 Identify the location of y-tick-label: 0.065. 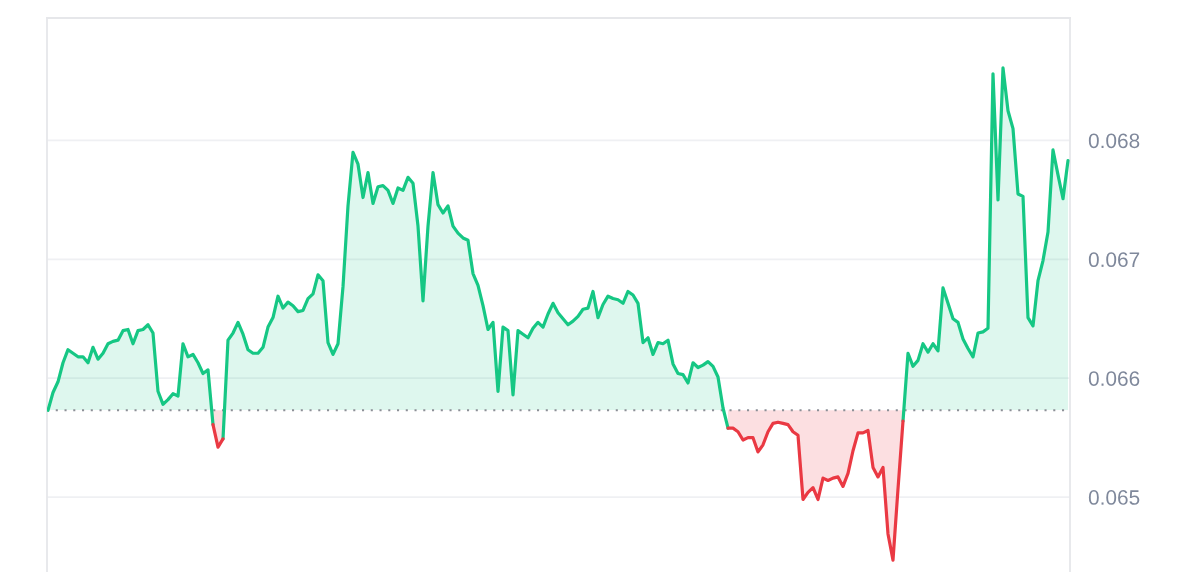
(1114, 497).